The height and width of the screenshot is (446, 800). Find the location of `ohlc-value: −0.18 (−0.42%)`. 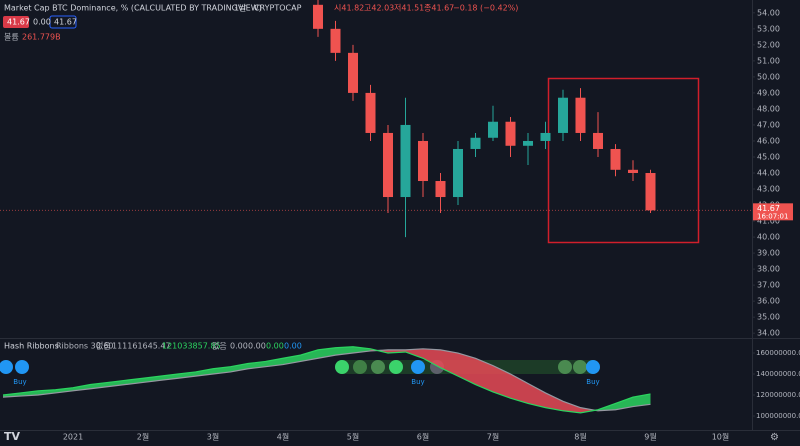

ohlc-value: −0.18 (−0.42%) is located at coordinates (485, 8).